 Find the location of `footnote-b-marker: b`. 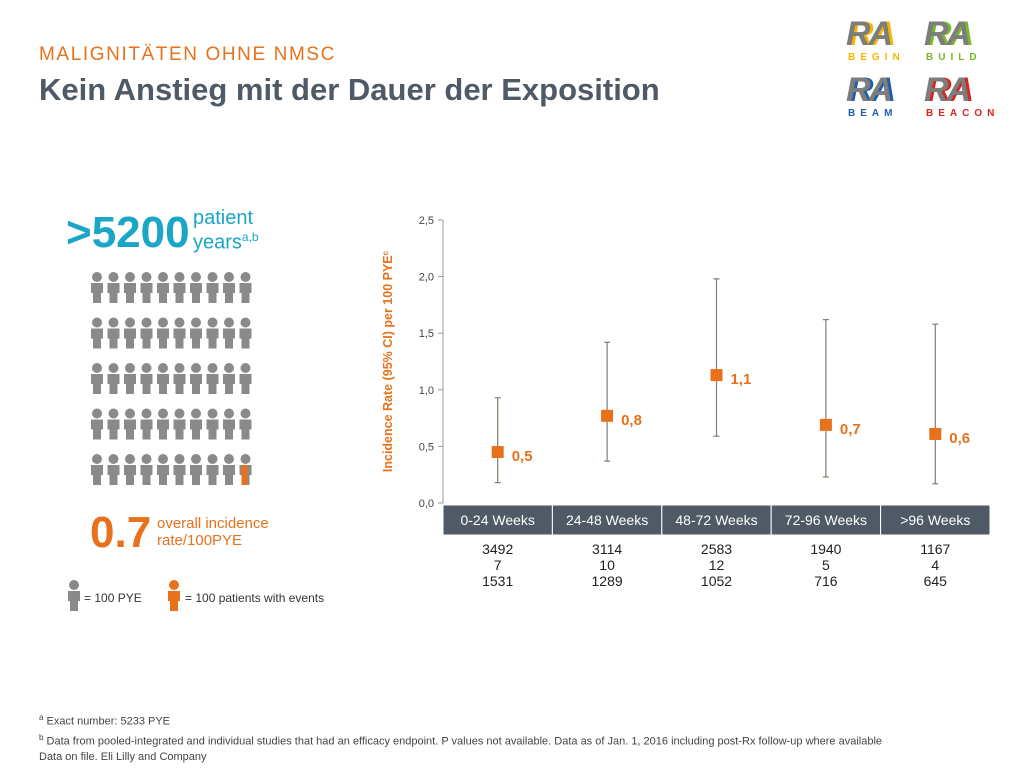

footnote-b-marker: b is located at coordinates (41, 737).